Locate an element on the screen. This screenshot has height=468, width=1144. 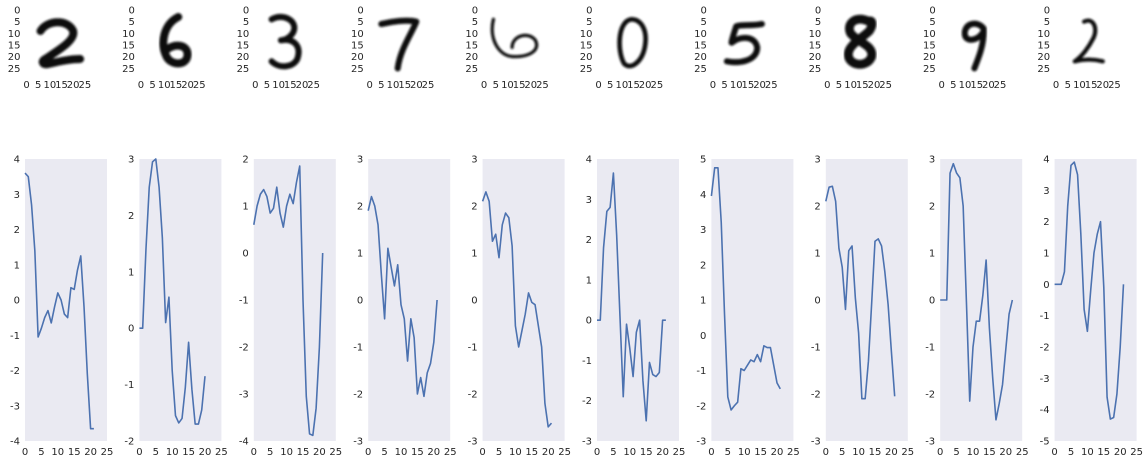
y-tick-label: -4 is located at coordinates (244, 442).